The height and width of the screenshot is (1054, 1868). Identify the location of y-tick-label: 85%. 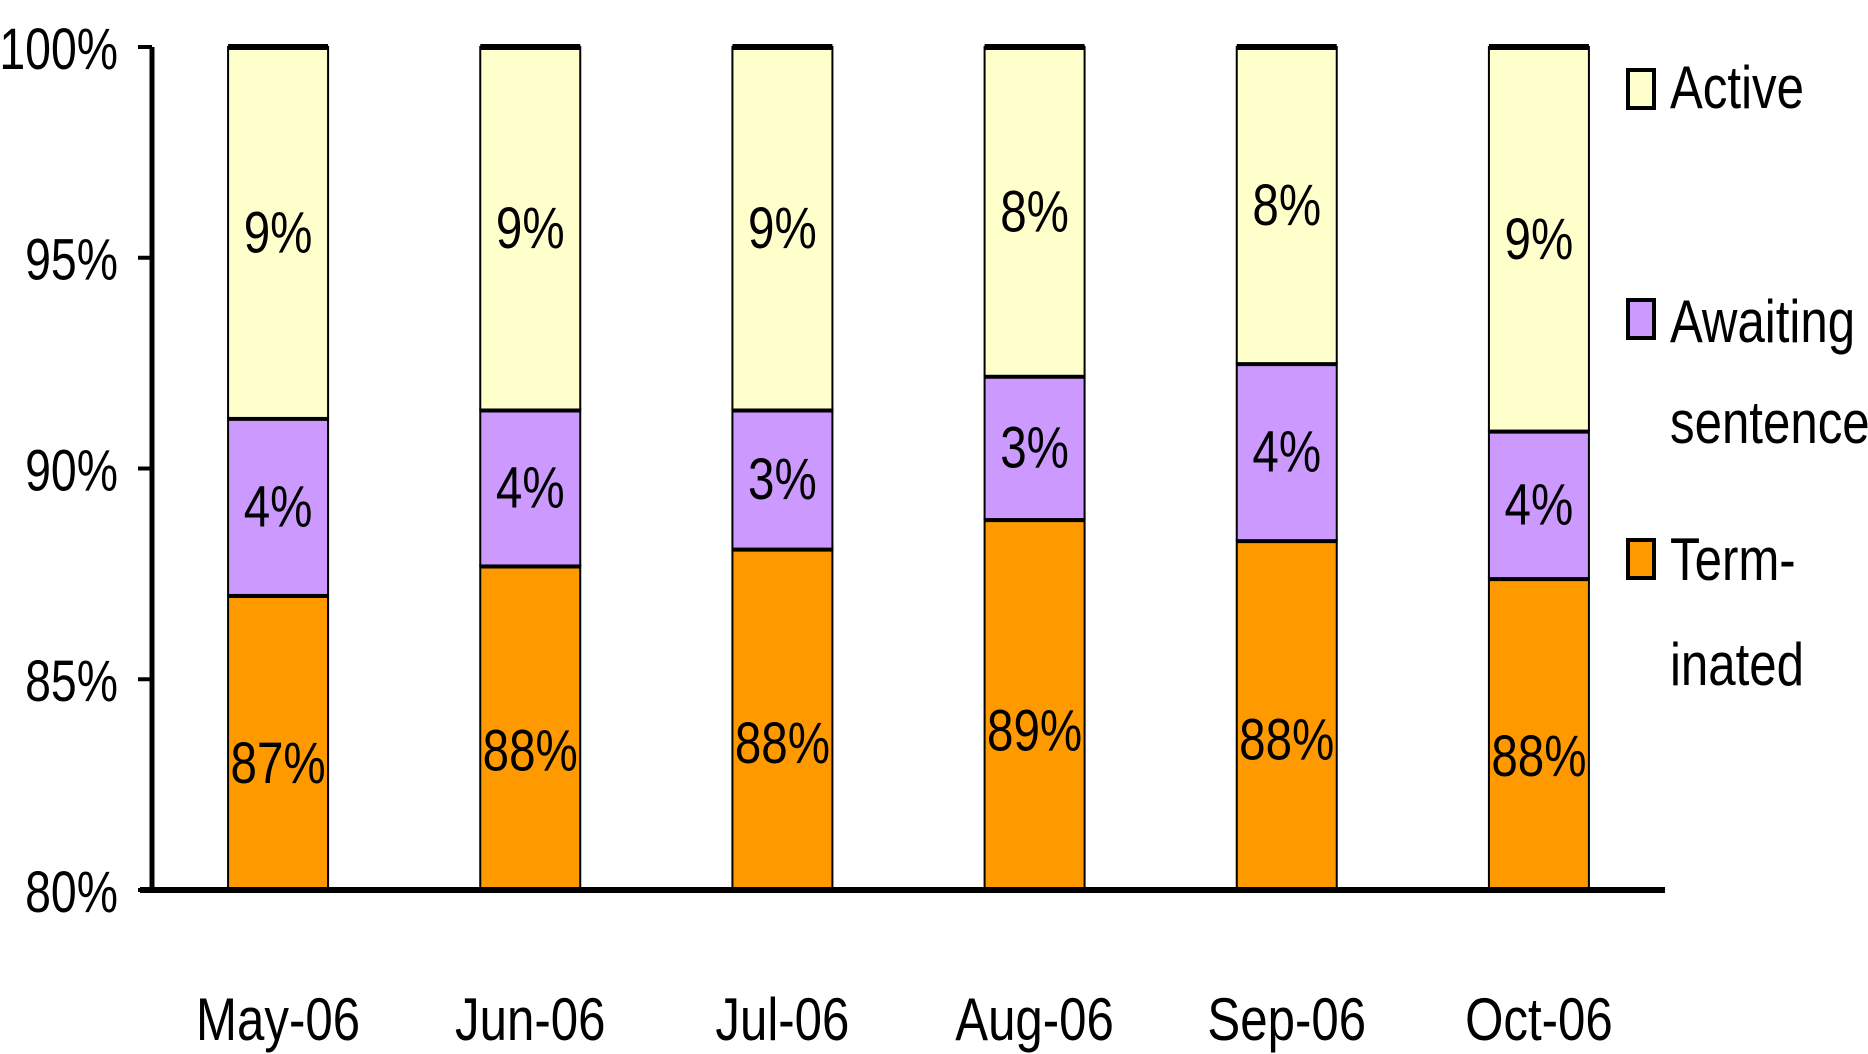
(71, 681).